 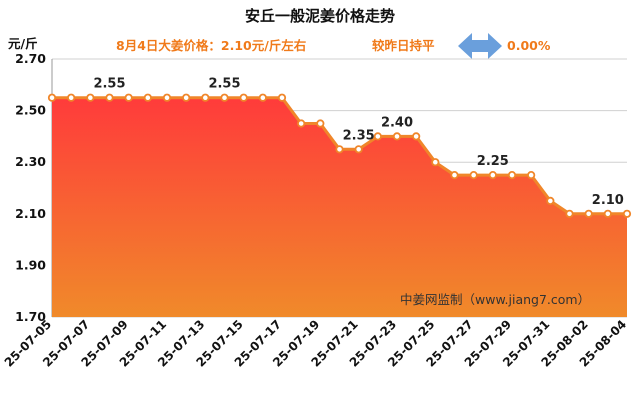 What do you see at coordinates (211, 45) in the screenshot?
I see `subtitle-price: 8月4日大姜价格：2.10元/斤左右` at bounding box center [211, 45].